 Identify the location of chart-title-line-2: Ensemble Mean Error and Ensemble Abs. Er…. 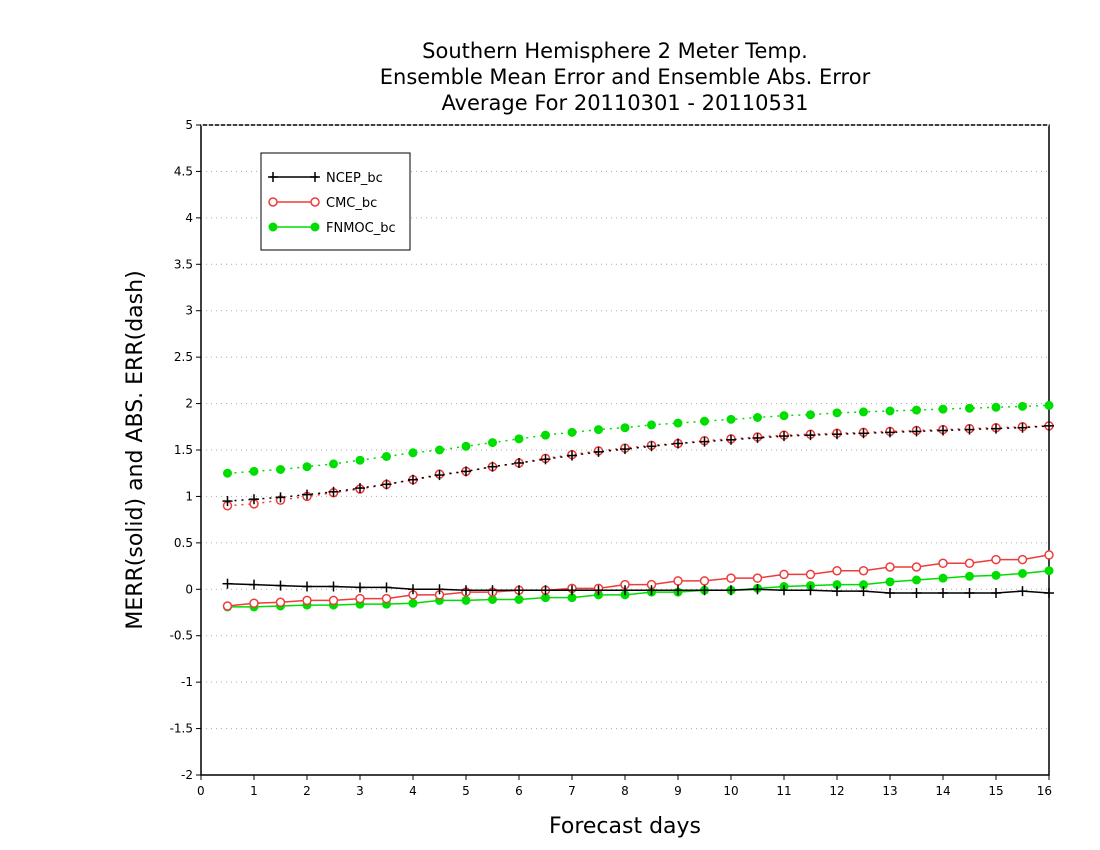
(625, 77).